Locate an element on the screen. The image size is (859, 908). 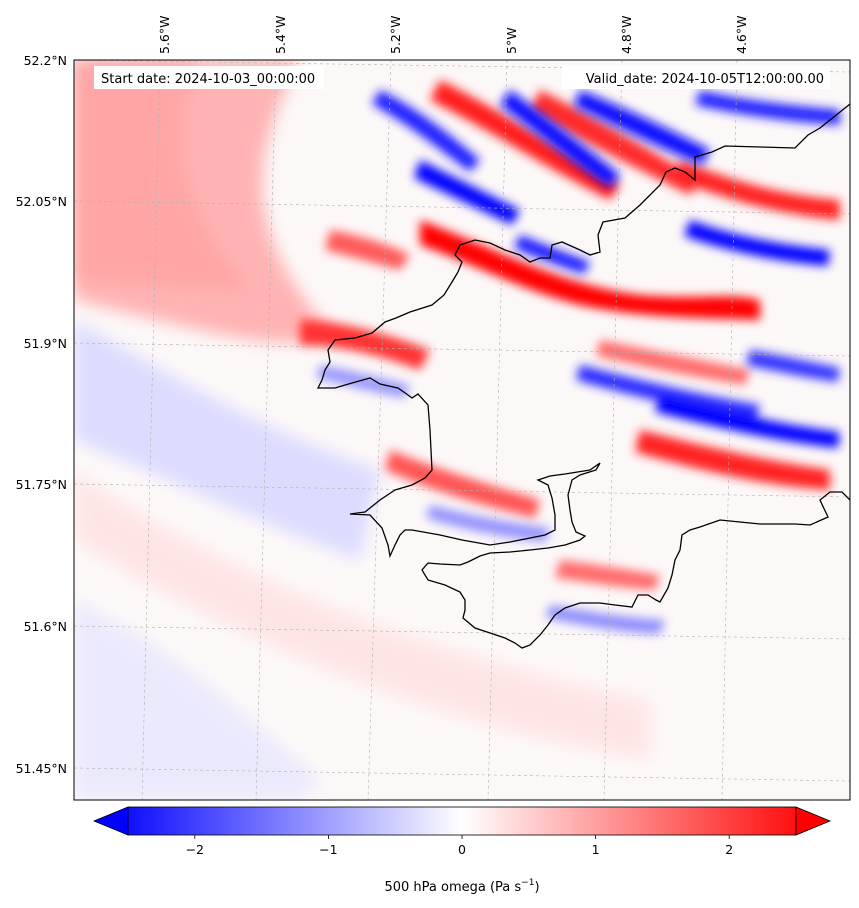
lat-tick-label: 51.45°N is located at coordinates (41, 768).